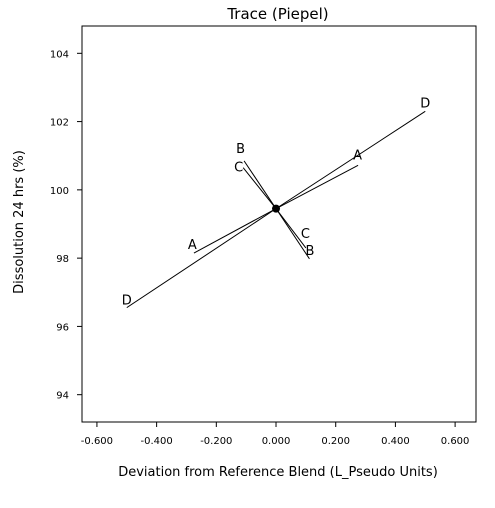  I want to click on x-tick-label: -0.600, so click(97, 441).